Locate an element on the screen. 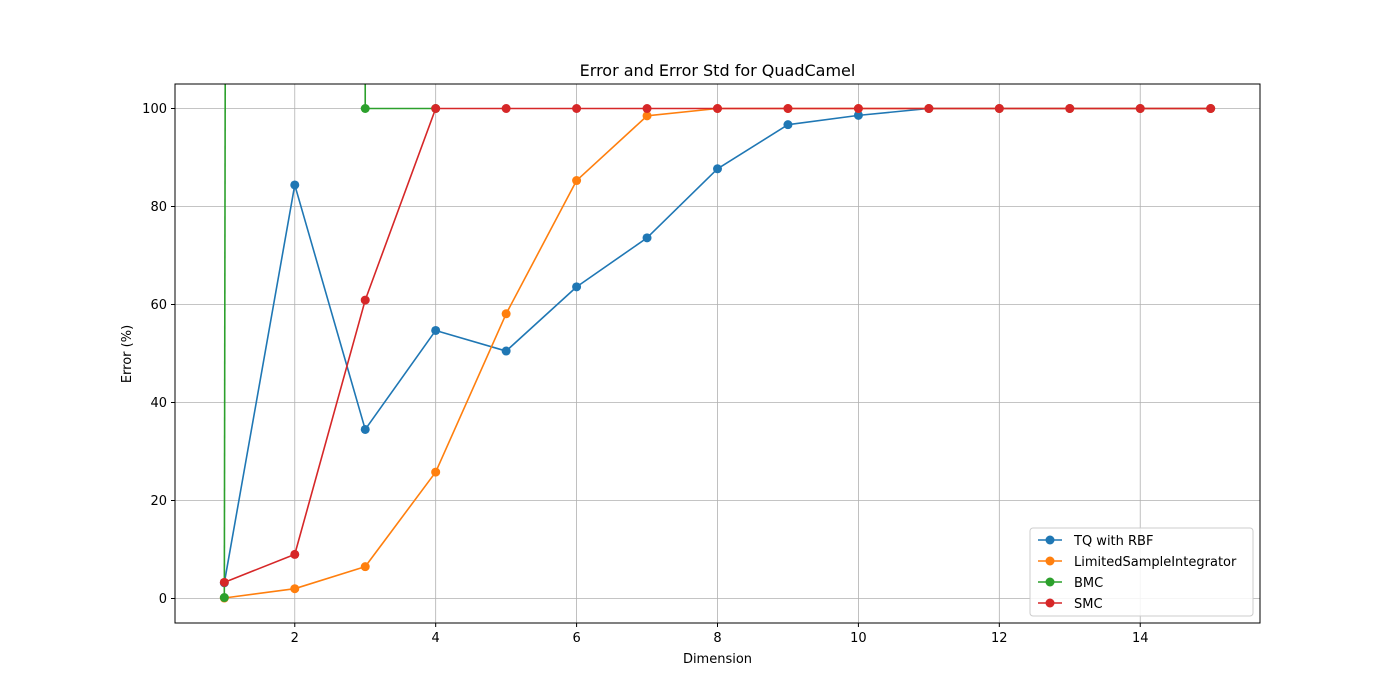 The height and width of the screenshot is (700, 1400). chart-title: Error and Error Std for QuadCamel is located at coordinates (718, 70).